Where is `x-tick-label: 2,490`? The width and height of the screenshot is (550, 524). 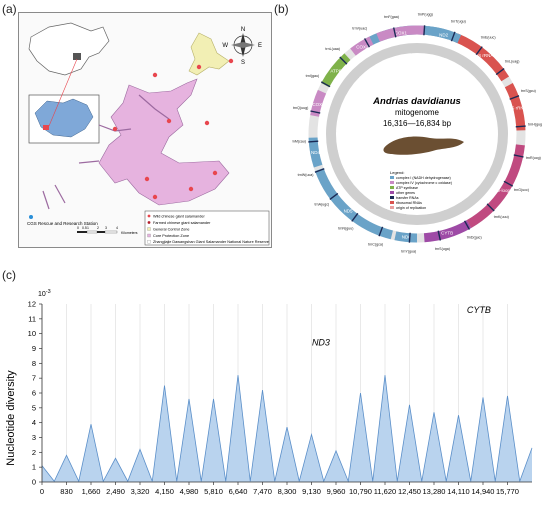 x-tick-label: 2,490 is located at coordinates (115, 491).